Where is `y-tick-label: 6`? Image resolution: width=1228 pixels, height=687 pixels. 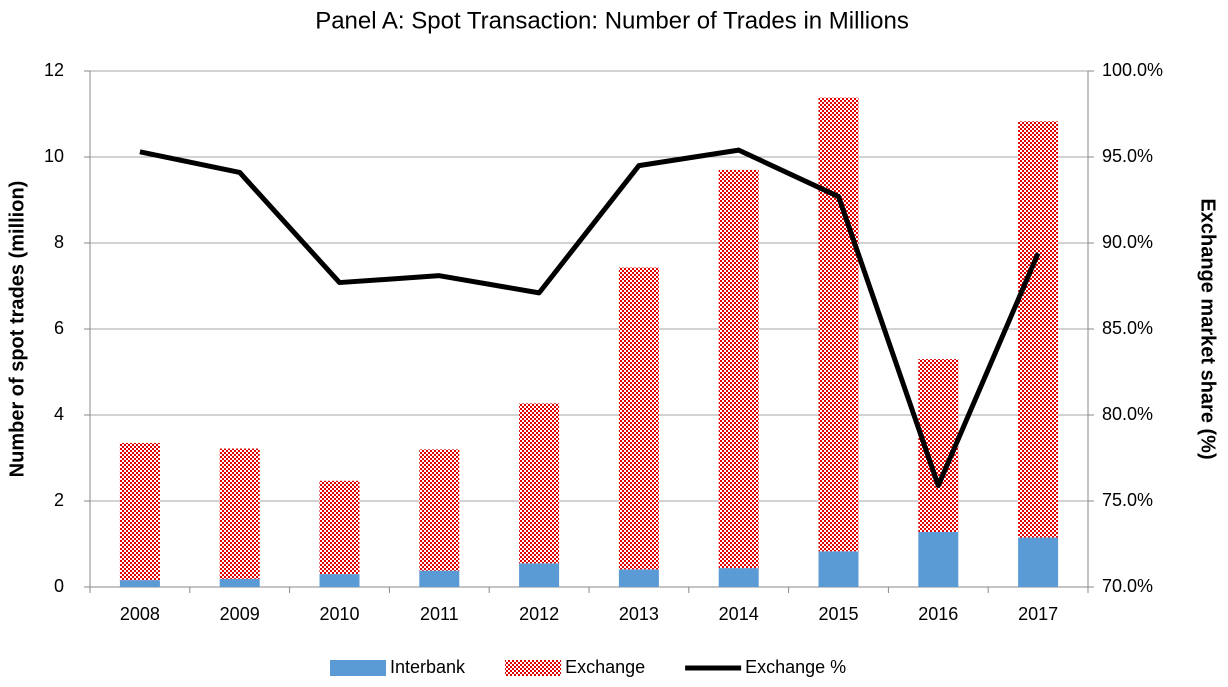
y-tick-label: 6 is located at coordinates (59, 328).